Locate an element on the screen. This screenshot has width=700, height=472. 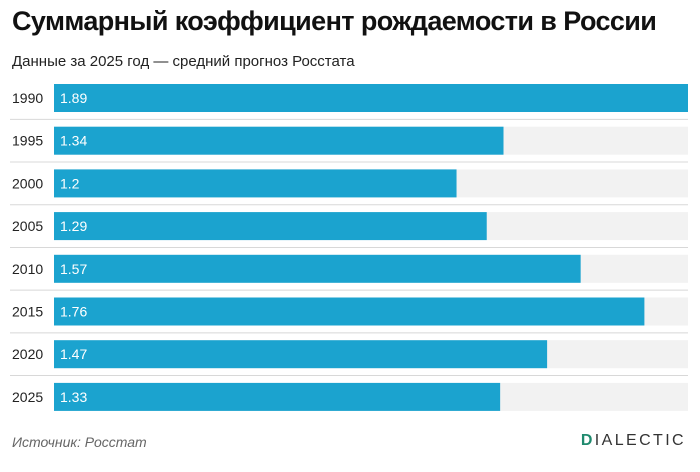
value-label-2010: 1.57 is located at coordinates (73, 269).